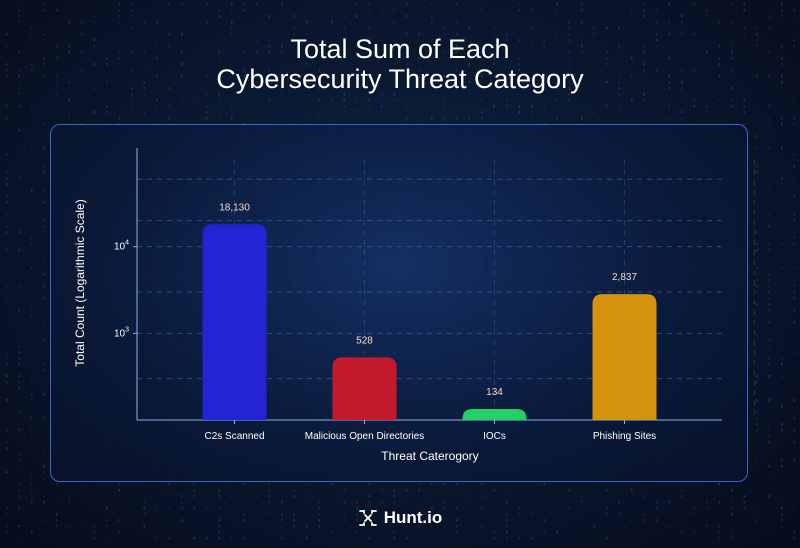  What do you see at coordinates (494, 392) in the screenshot?
I see `bar-value-label: 134` at bounding box center [494, 392].